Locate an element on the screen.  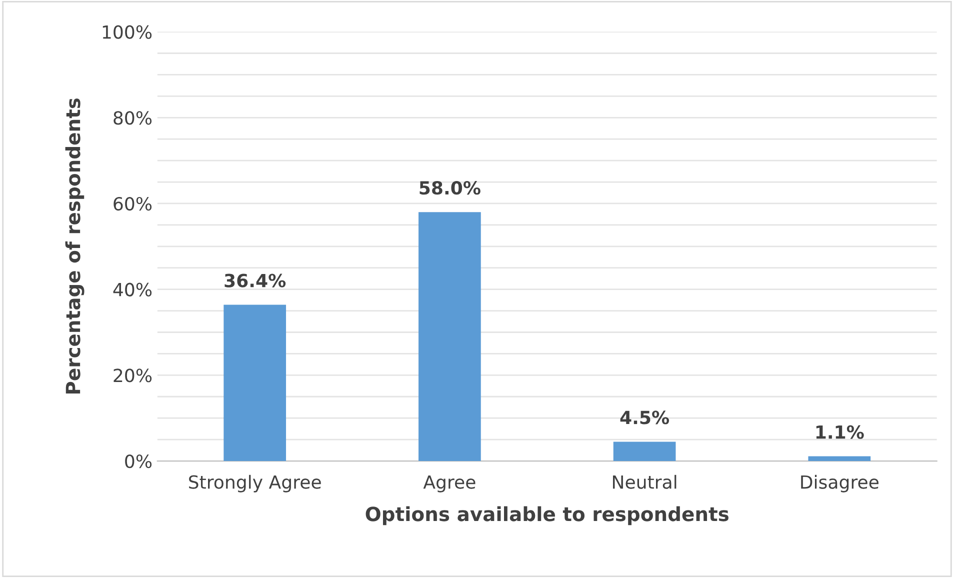
x-tick-label: Neutral is located at coordinates (644, 481).